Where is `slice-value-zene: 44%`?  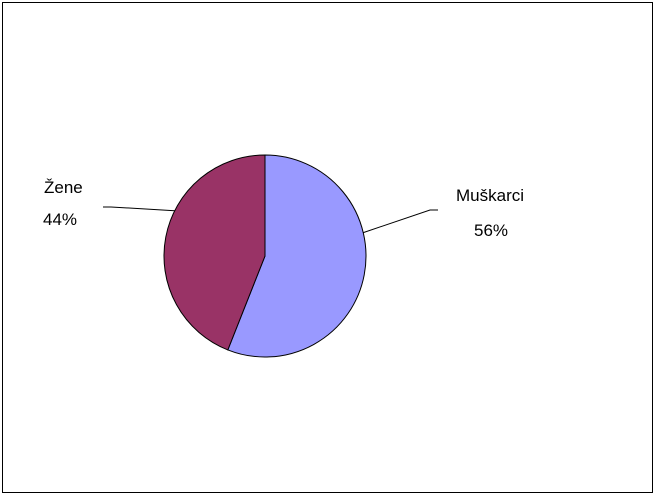
slice-value-zene: 44% is located at coordinates (60, 219).